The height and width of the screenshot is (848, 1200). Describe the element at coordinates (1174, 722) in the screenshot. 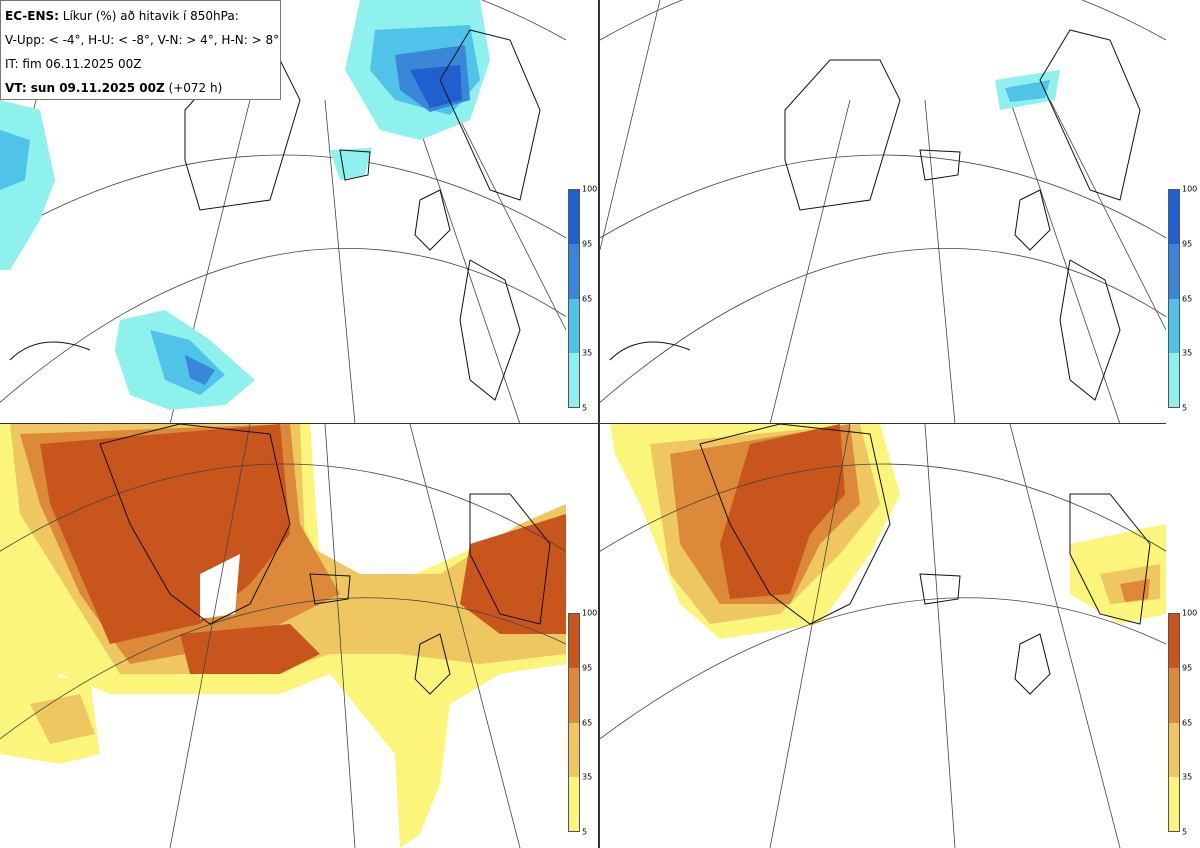

I see `colorbar-warm-right` at that location.